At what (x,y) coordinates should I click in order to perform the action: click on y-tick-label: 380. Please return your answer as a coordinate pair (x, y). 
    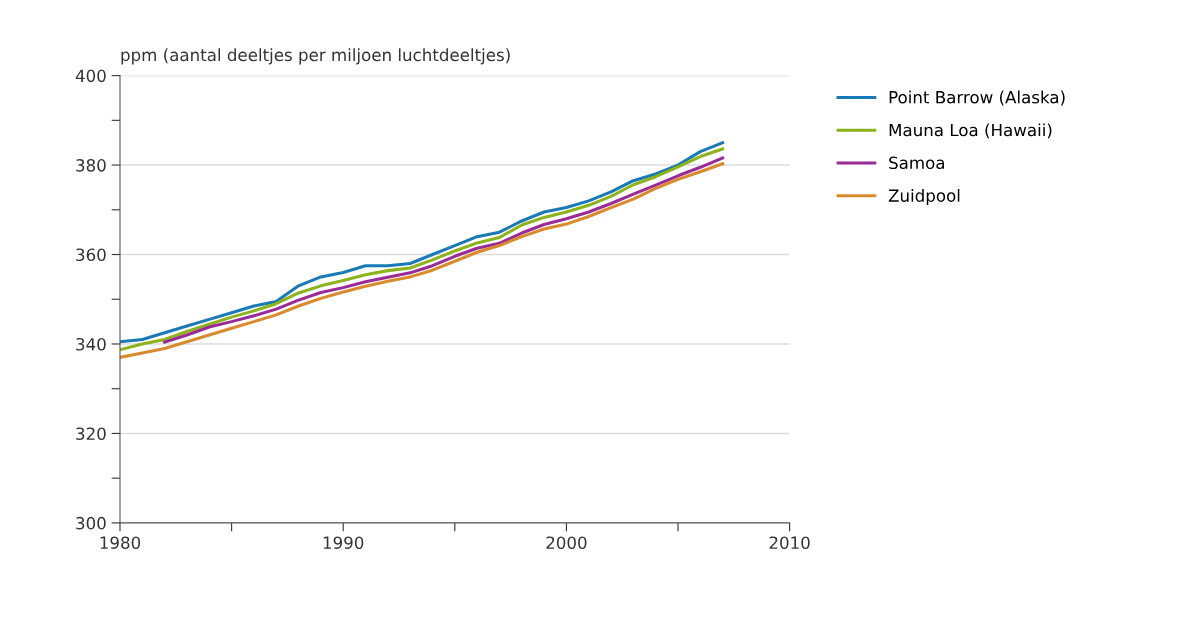
    Looking at the image, I should click on (91, 165).